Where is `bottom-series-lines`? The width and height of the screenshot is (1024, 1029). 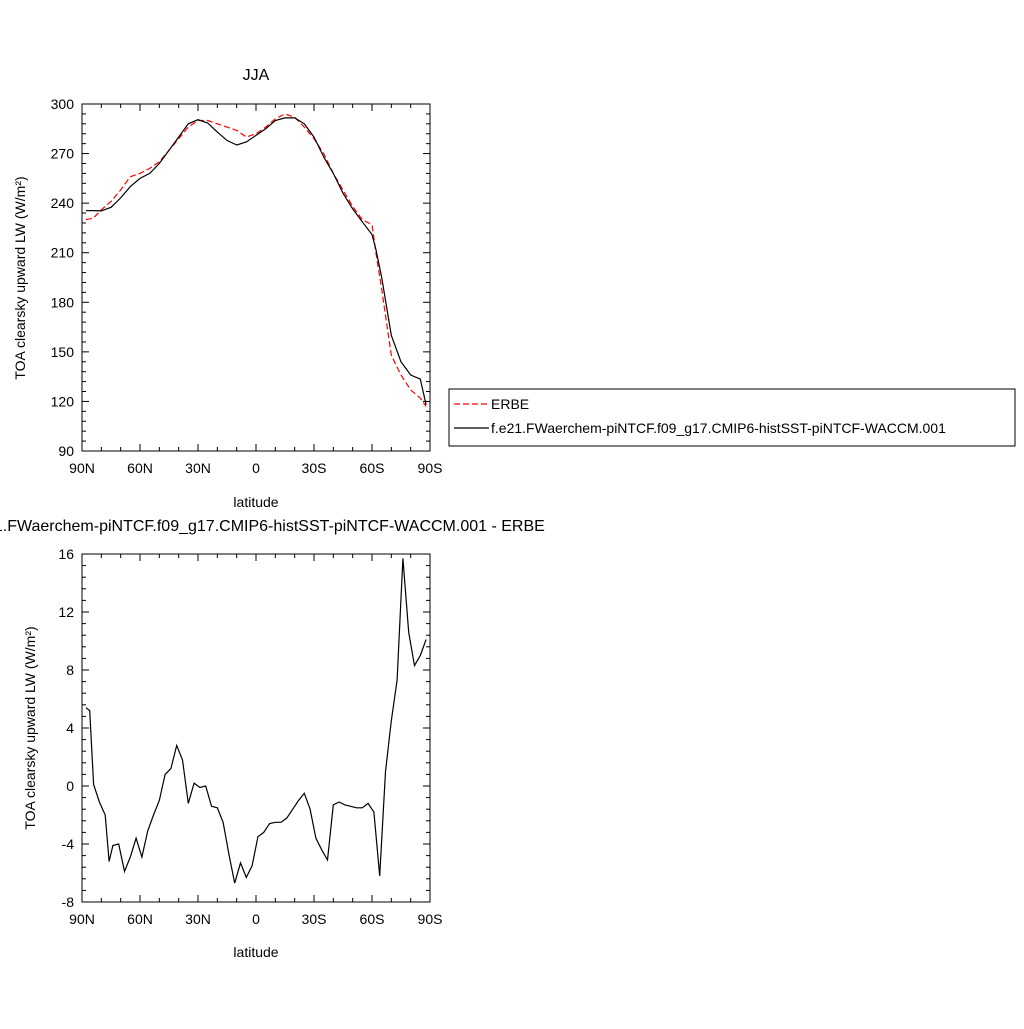
bottom-series-lines is located at coordinates (256, 721).